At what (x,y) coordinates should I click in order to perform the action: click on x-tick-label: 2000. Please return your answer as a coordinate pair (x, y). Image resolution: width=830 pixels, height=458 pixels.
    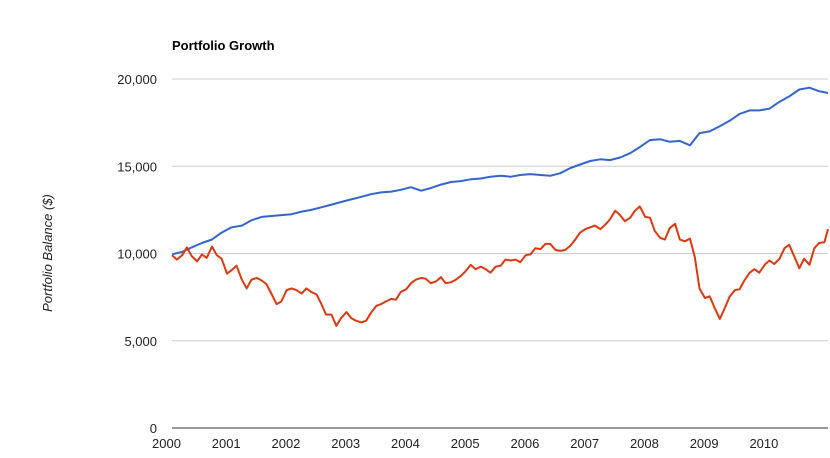
    Looking at the image, I should click on (166, 443).